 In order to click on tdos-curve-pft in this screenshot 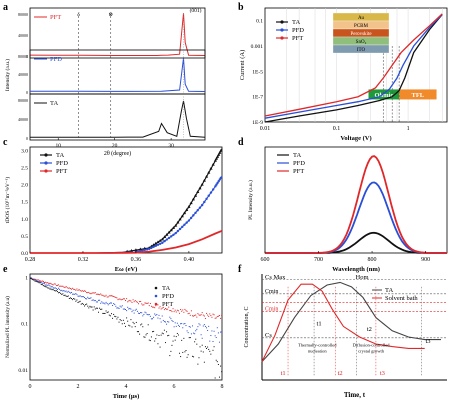, I will do `click(126, 241)`.